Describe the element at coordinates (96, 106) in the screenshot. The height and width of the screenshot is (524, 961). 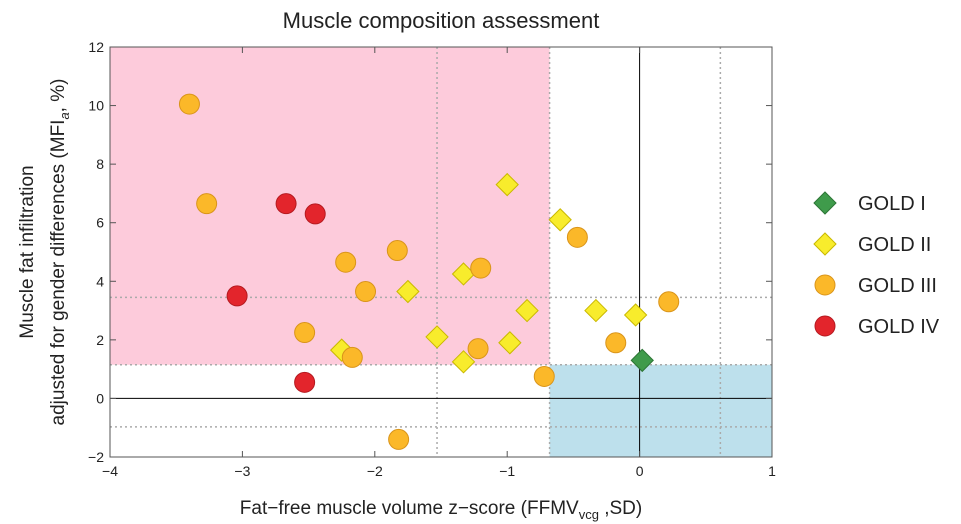
I see `y-tick-label: 10` at that location.